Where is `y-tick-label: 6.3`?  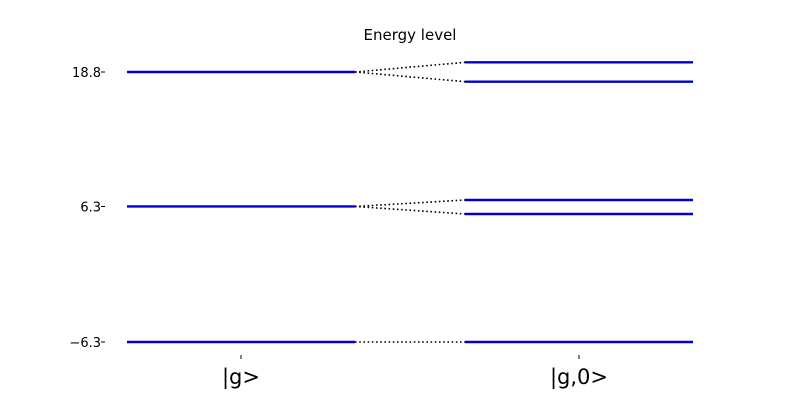 y-tick-label: 6.3 is located at coordinates (90, 207).